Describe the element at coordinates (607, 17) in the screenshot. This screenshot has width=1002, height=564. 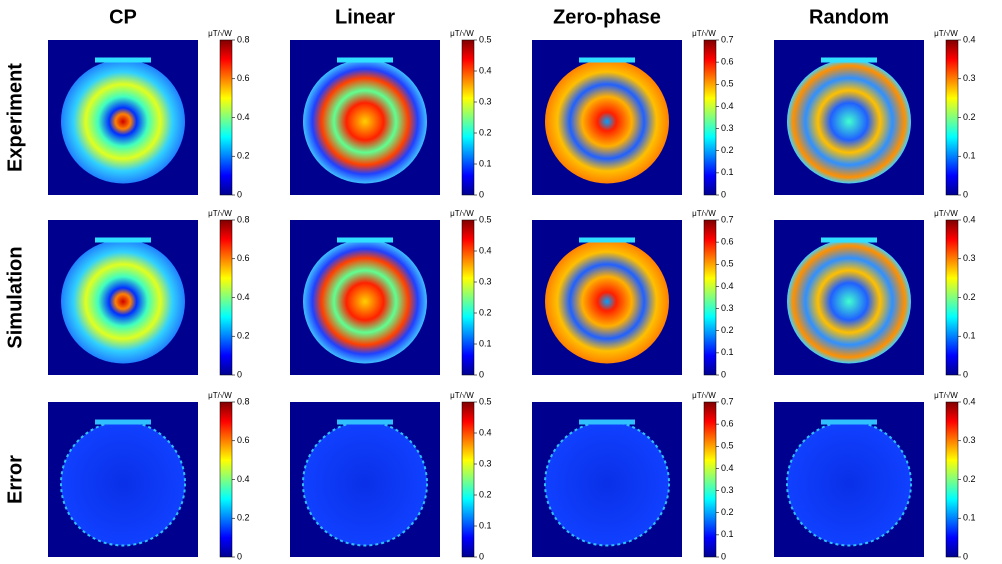
I see `column-title: Zero-phase` at that location.